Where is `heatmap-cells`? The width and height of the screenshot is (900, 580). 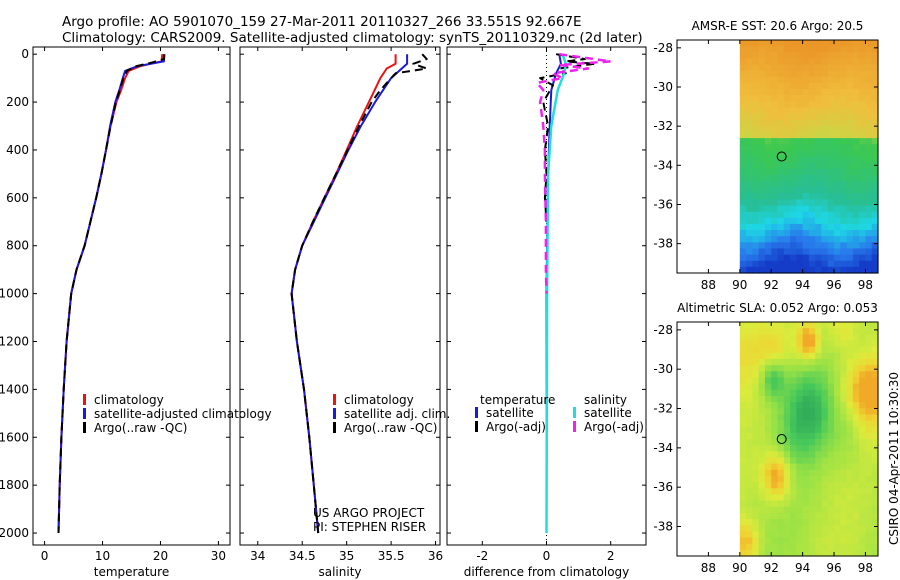 heatmap-cells is located at coordinates (809, 439).